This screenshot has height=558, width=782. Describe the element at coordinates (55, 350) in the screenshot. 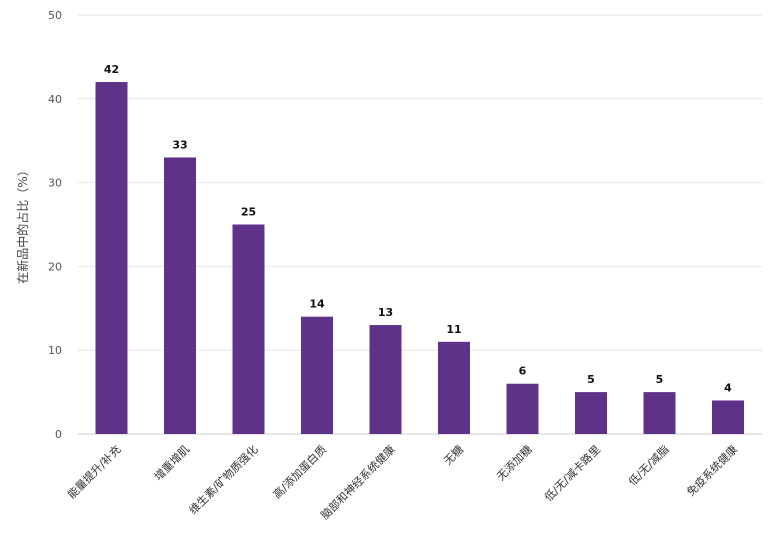

I see `y-tick-label: 10` at that location.